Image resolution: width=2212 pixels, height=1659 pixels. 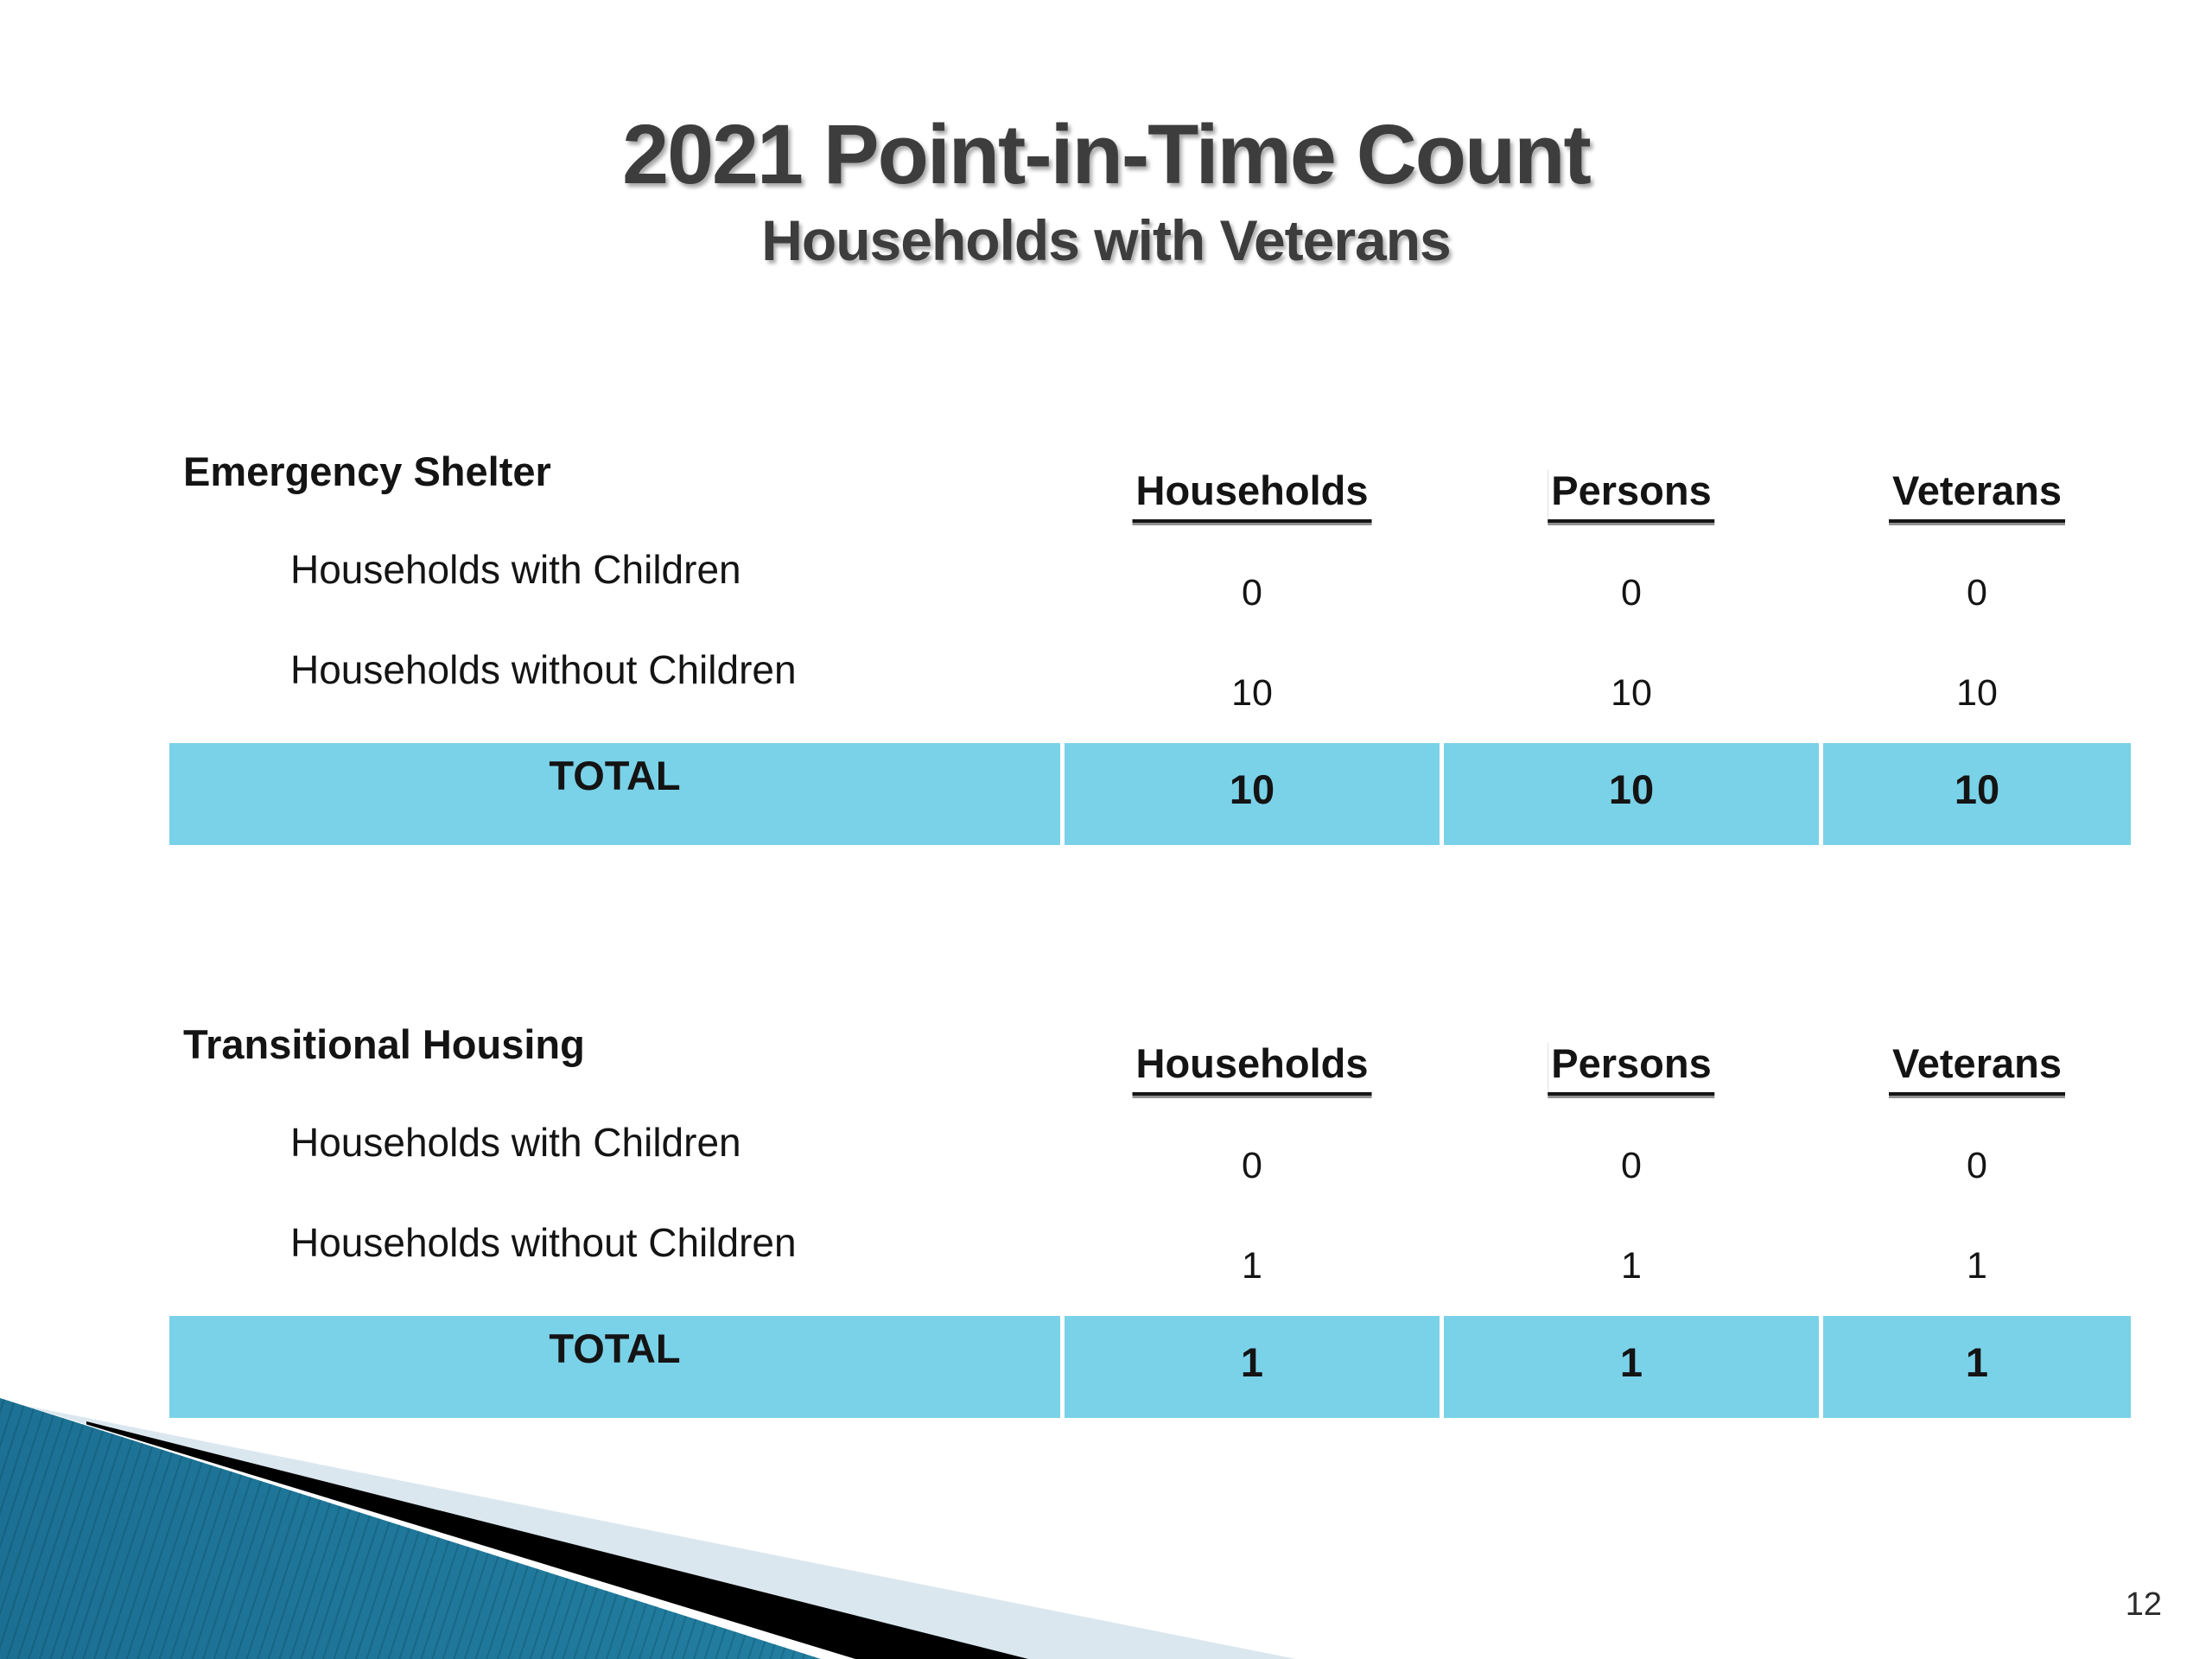 I want to click on total-row: TOTAL 10 10 10, so click(x=1150, y=794).